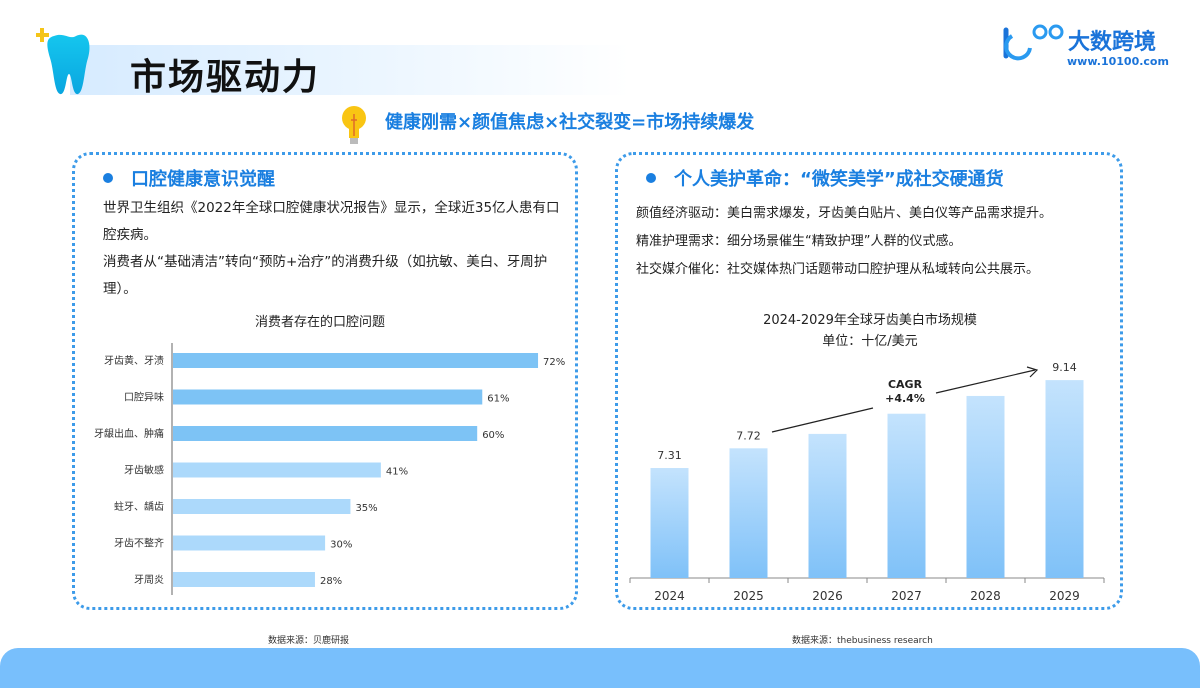 The image size is (1200, 688). What do you see at coordinates (397, 472) in the screenshot?
I see `data-label: 41%` at bounding box center [397, 472].